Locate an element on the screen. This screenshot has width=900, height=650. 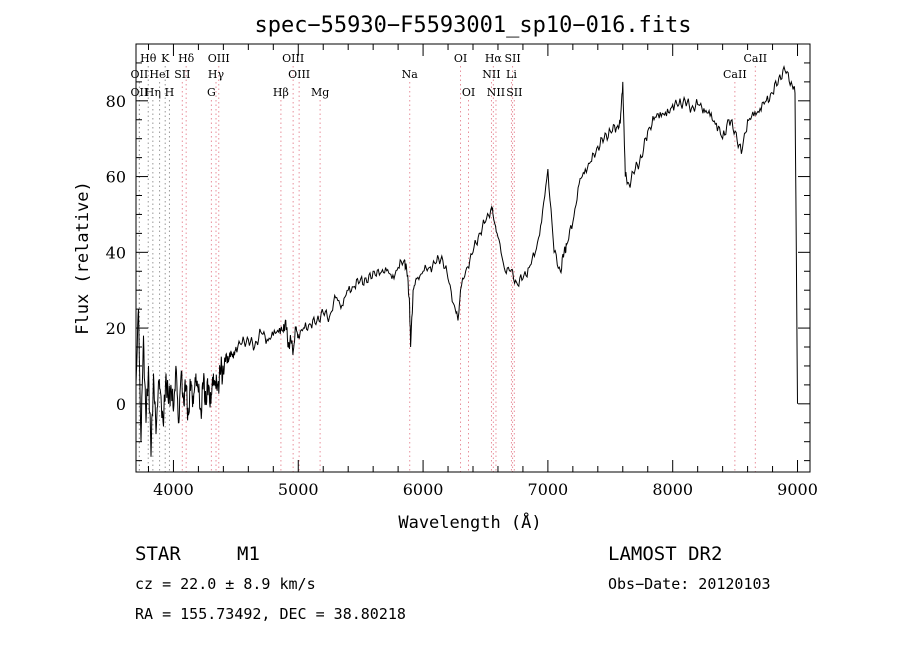
spectral-line-label: Mg is located at coordinates (320, 92).